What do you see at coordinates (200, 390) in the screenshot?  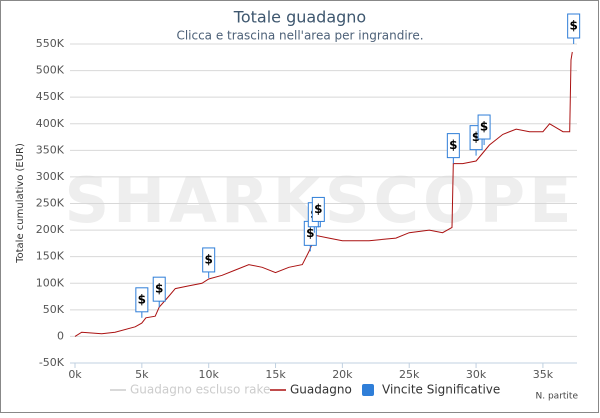 I see `legend-label: Guadagno escluso rake` at bounding box center [200, 390].